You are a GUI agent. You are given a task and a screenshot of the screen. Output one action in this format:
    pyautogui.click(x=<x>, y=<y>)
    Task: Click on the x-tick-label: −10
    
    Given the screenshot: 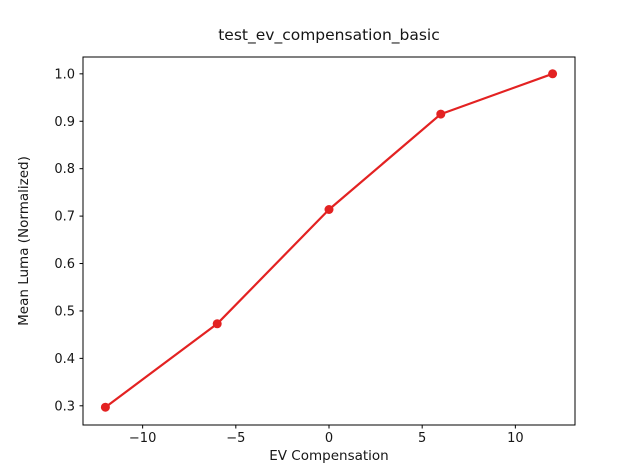 What is the action you would take?
    pyautogui.click(x=142, y=438)
    